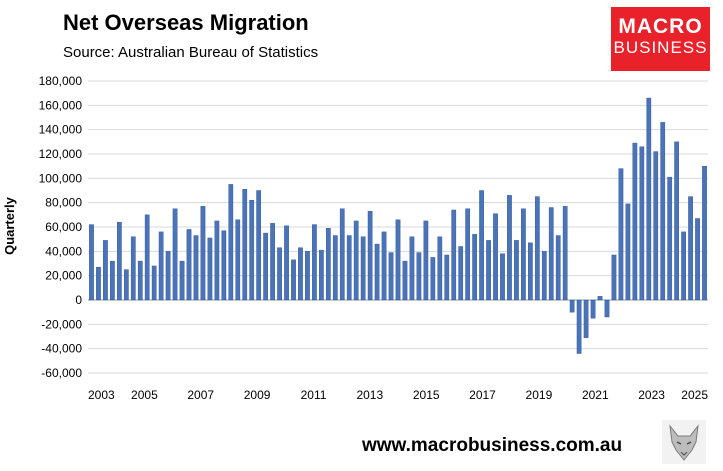 This screenshot has height=471, width=723. What do you see at coordinates (426, 395) in the screenshot?
I see `x-tick-label: 2015` at bounding box center [426, 395].